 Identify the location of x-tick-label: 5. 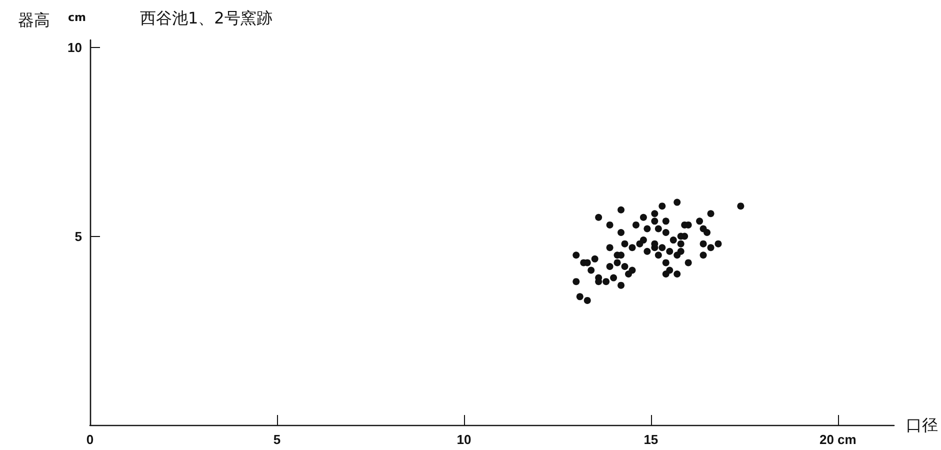
(277, 439).